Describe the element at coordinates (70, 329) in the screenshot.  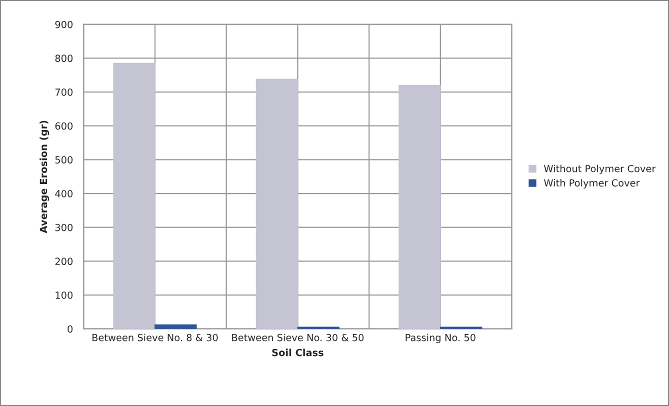
I see `y-tick-label: 0` at that location.